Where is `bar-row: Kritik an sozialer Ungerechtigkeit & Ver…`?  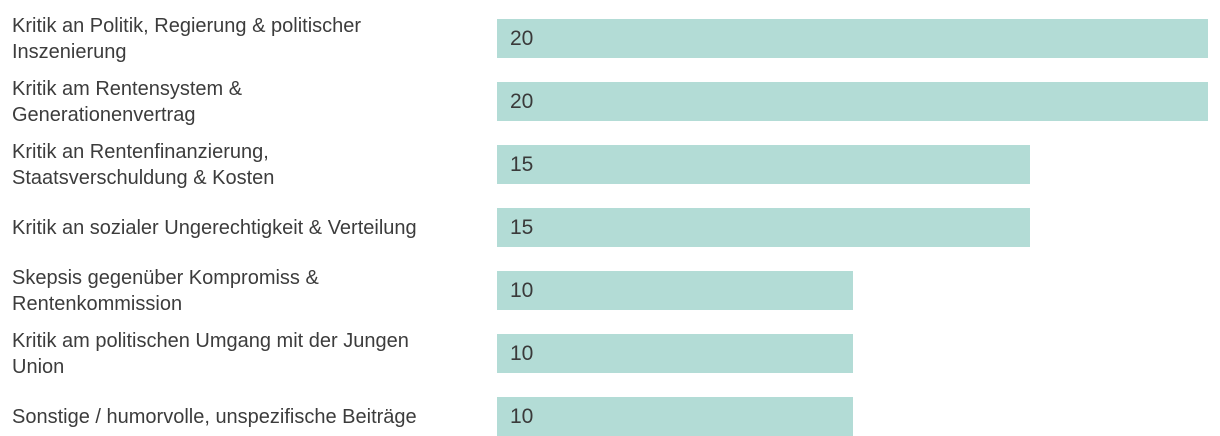 bar-row: Kritik an sozialer Ungerechtigkeit & Ver… is located at coordinates (610, 227).